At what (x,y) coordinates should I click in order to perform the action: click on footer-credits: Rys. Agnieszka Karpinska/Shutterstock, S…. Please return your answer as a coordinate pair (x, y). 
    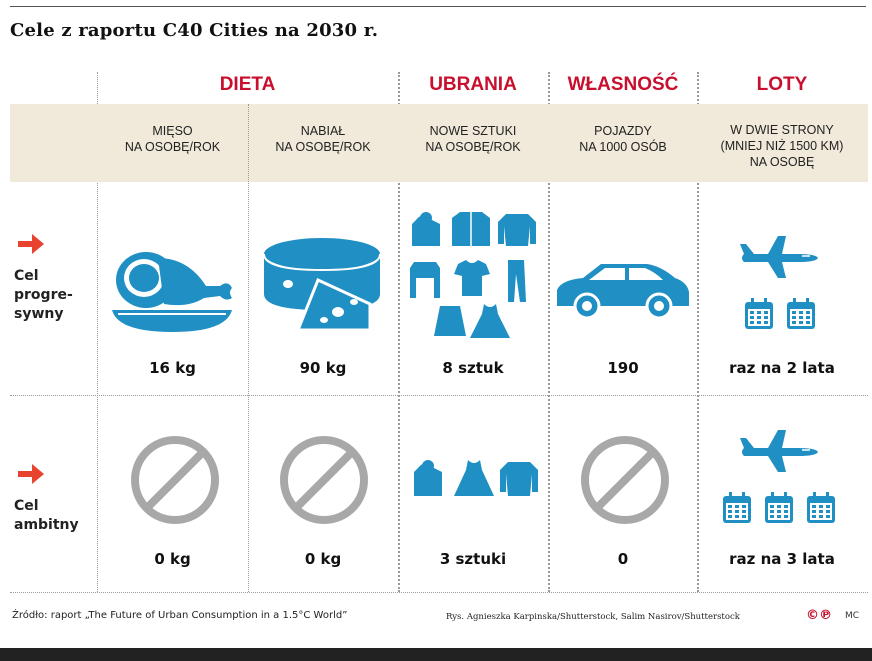
    Looking at the image, I should click on (593, 617).